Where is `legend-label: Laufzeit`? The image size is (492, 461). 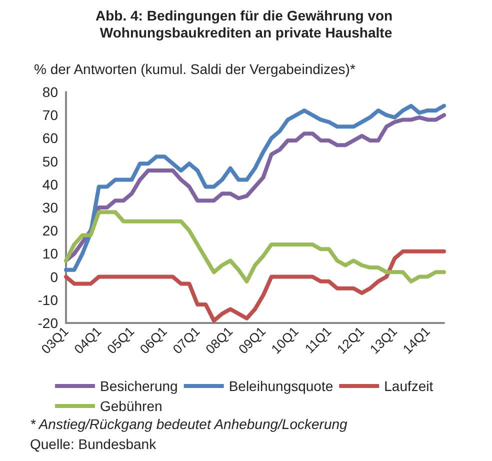 legend-label: Laufzeit is located at coordinates (409, 386).